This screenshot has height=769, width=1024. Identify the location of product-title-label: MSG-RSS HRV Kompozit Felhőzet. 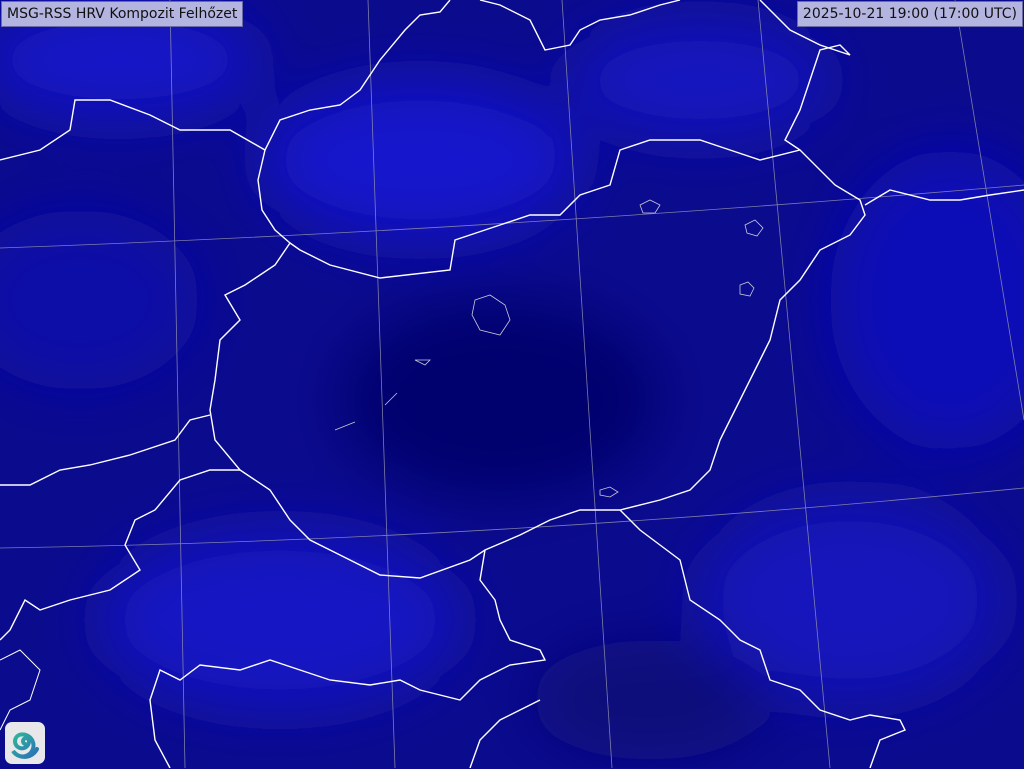
(122, 14).